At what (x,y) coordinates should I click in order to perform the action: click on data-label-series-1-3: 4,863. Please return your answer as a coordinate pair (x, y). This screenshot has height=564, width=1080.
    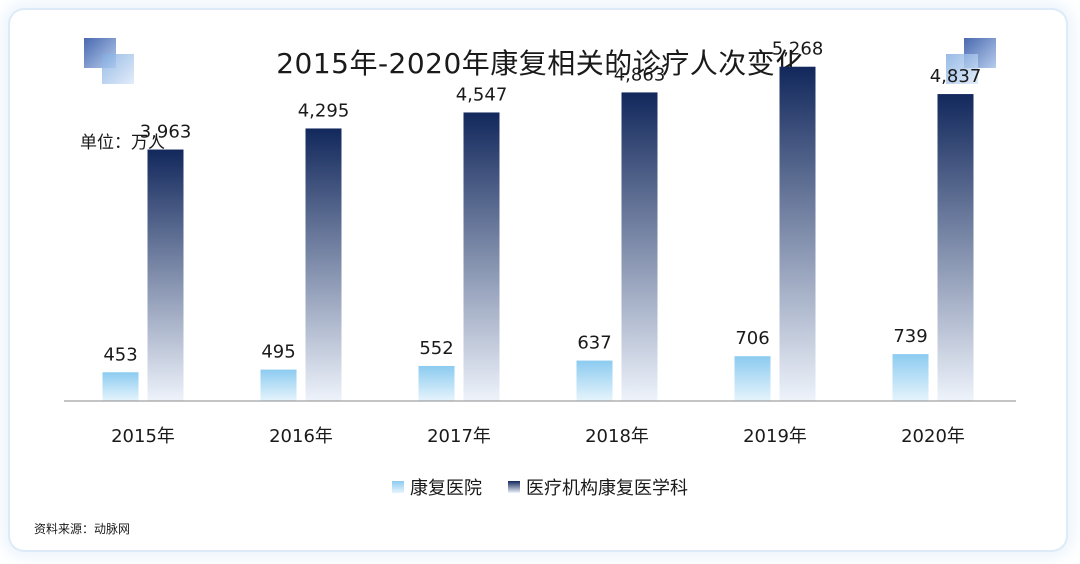
    Looking at the image, I should click on (640, 74).